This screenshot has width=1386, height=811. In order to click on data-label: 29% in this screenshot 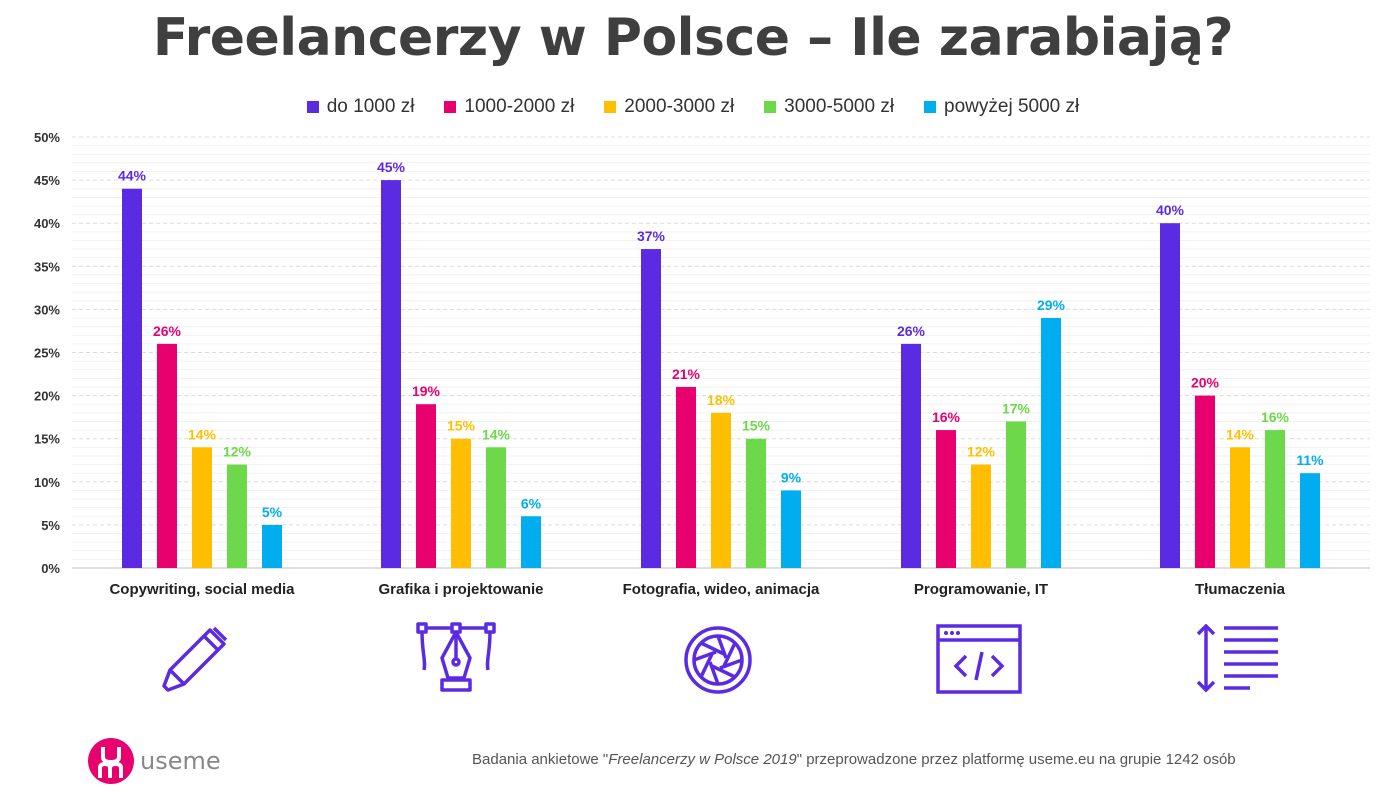, I will do `click(1051, 305)`.